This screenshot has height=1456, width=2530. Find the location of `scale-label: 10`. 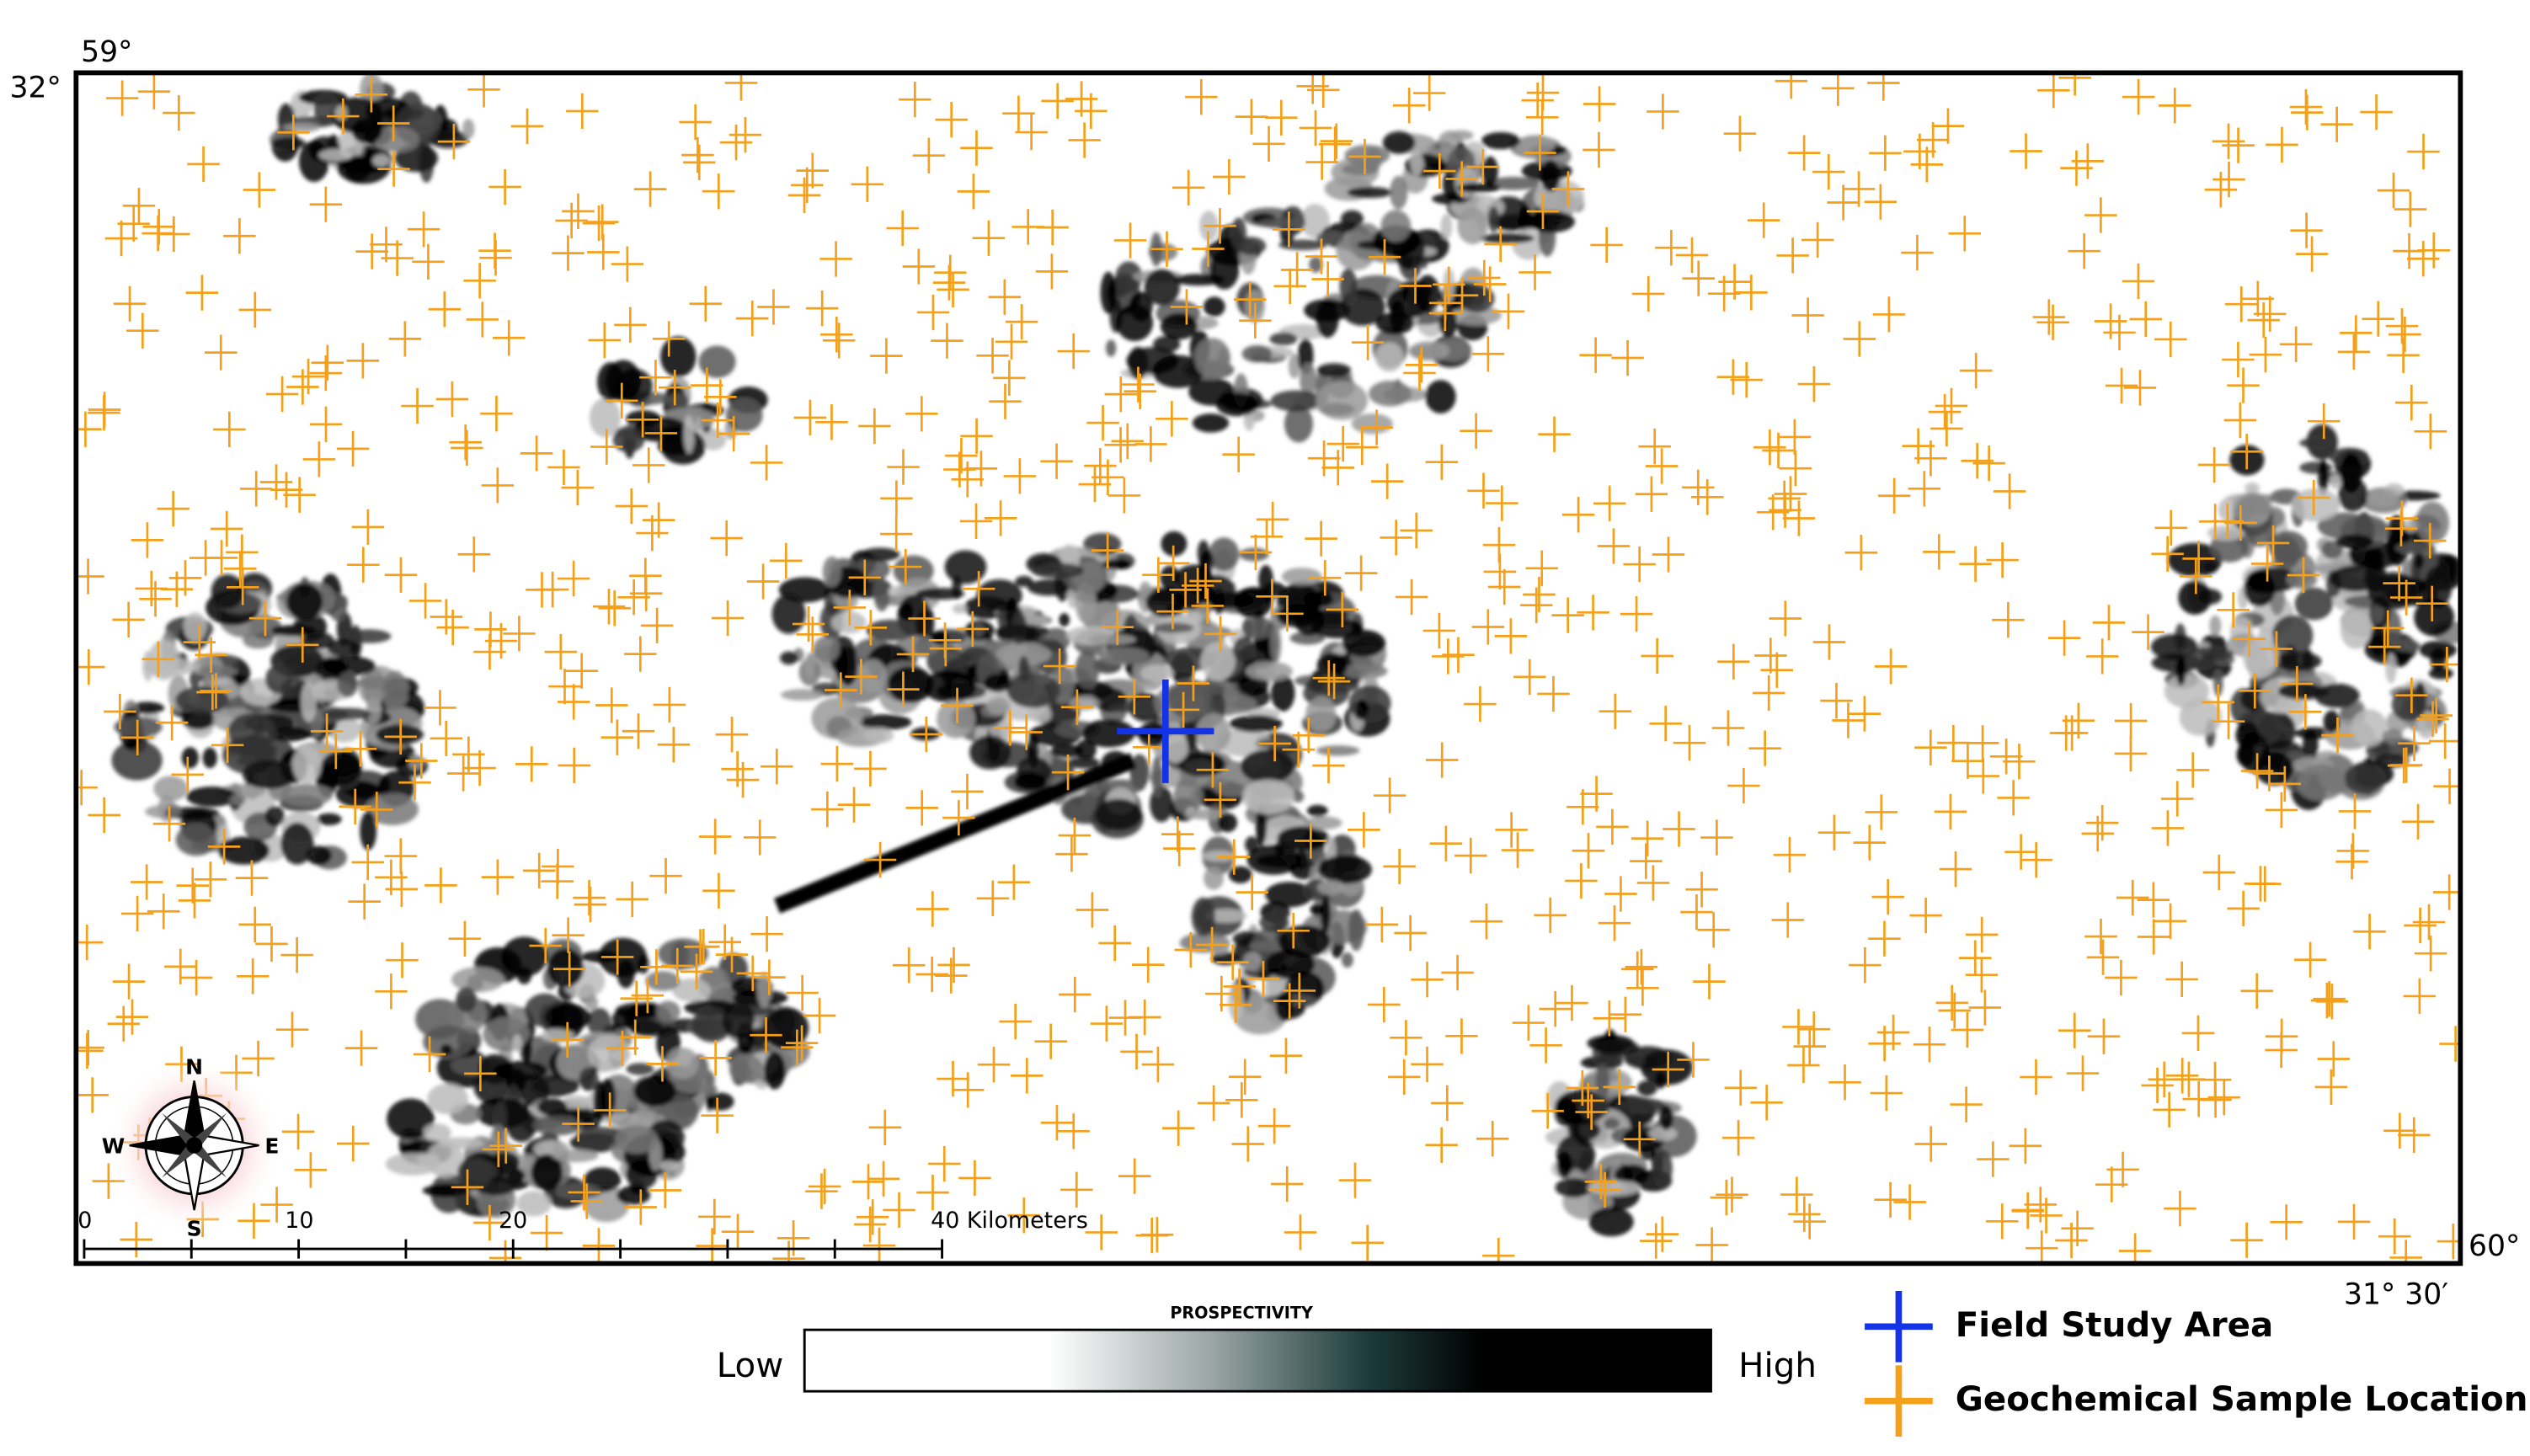

scale-label: 10 is located at coordinates (299, 1221).